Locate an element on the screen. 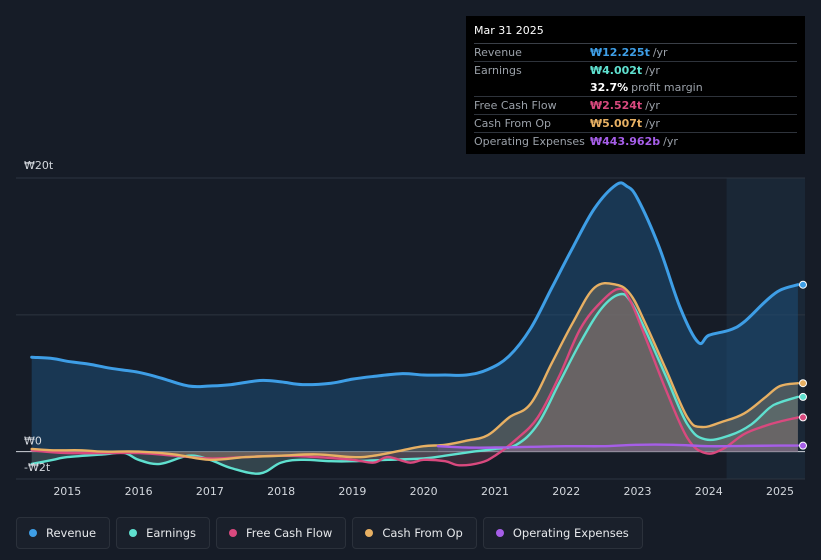  legend-item: Earnings is located at coordinates (163, 533).